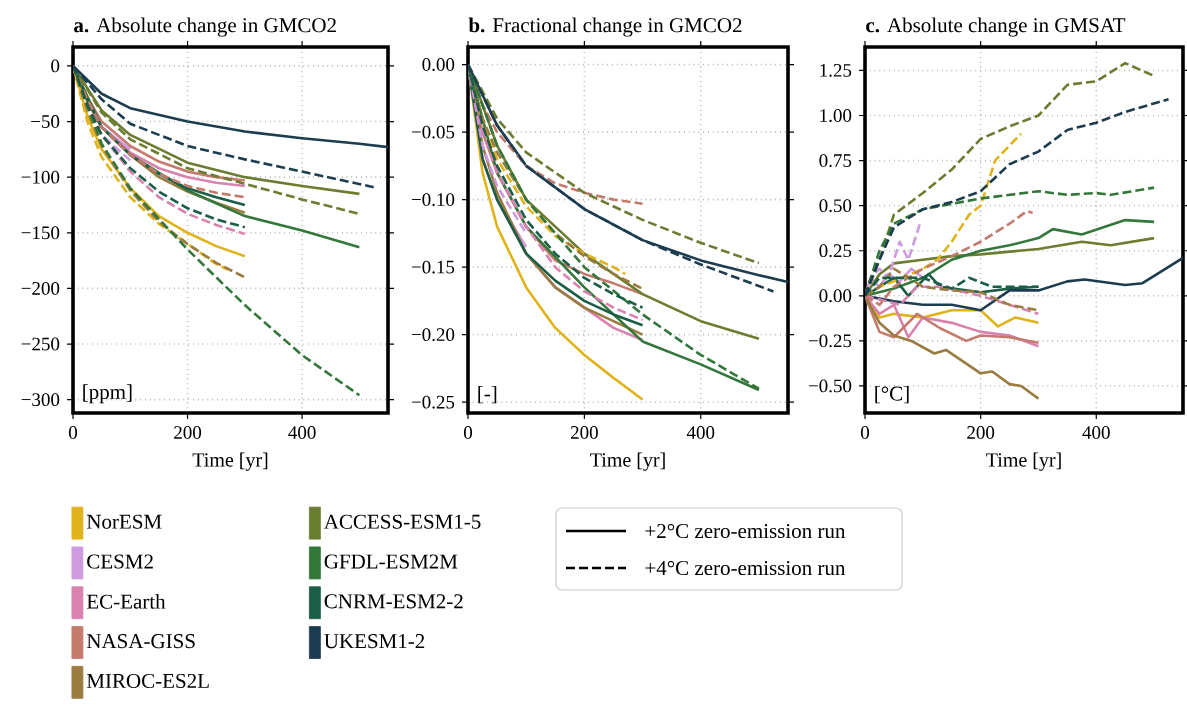  Describe the element at coordinates (835, 206) in the screenshot. I see `y-tick-label: 0.50` at that location.